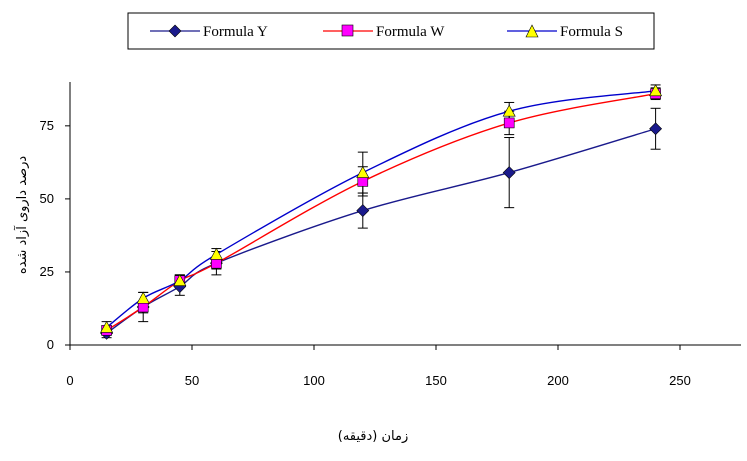 Image resolution: width=747 pixels, height=461 pixels. I want to click on legend-label-formula-y: Formula Y, so click(235, 32).